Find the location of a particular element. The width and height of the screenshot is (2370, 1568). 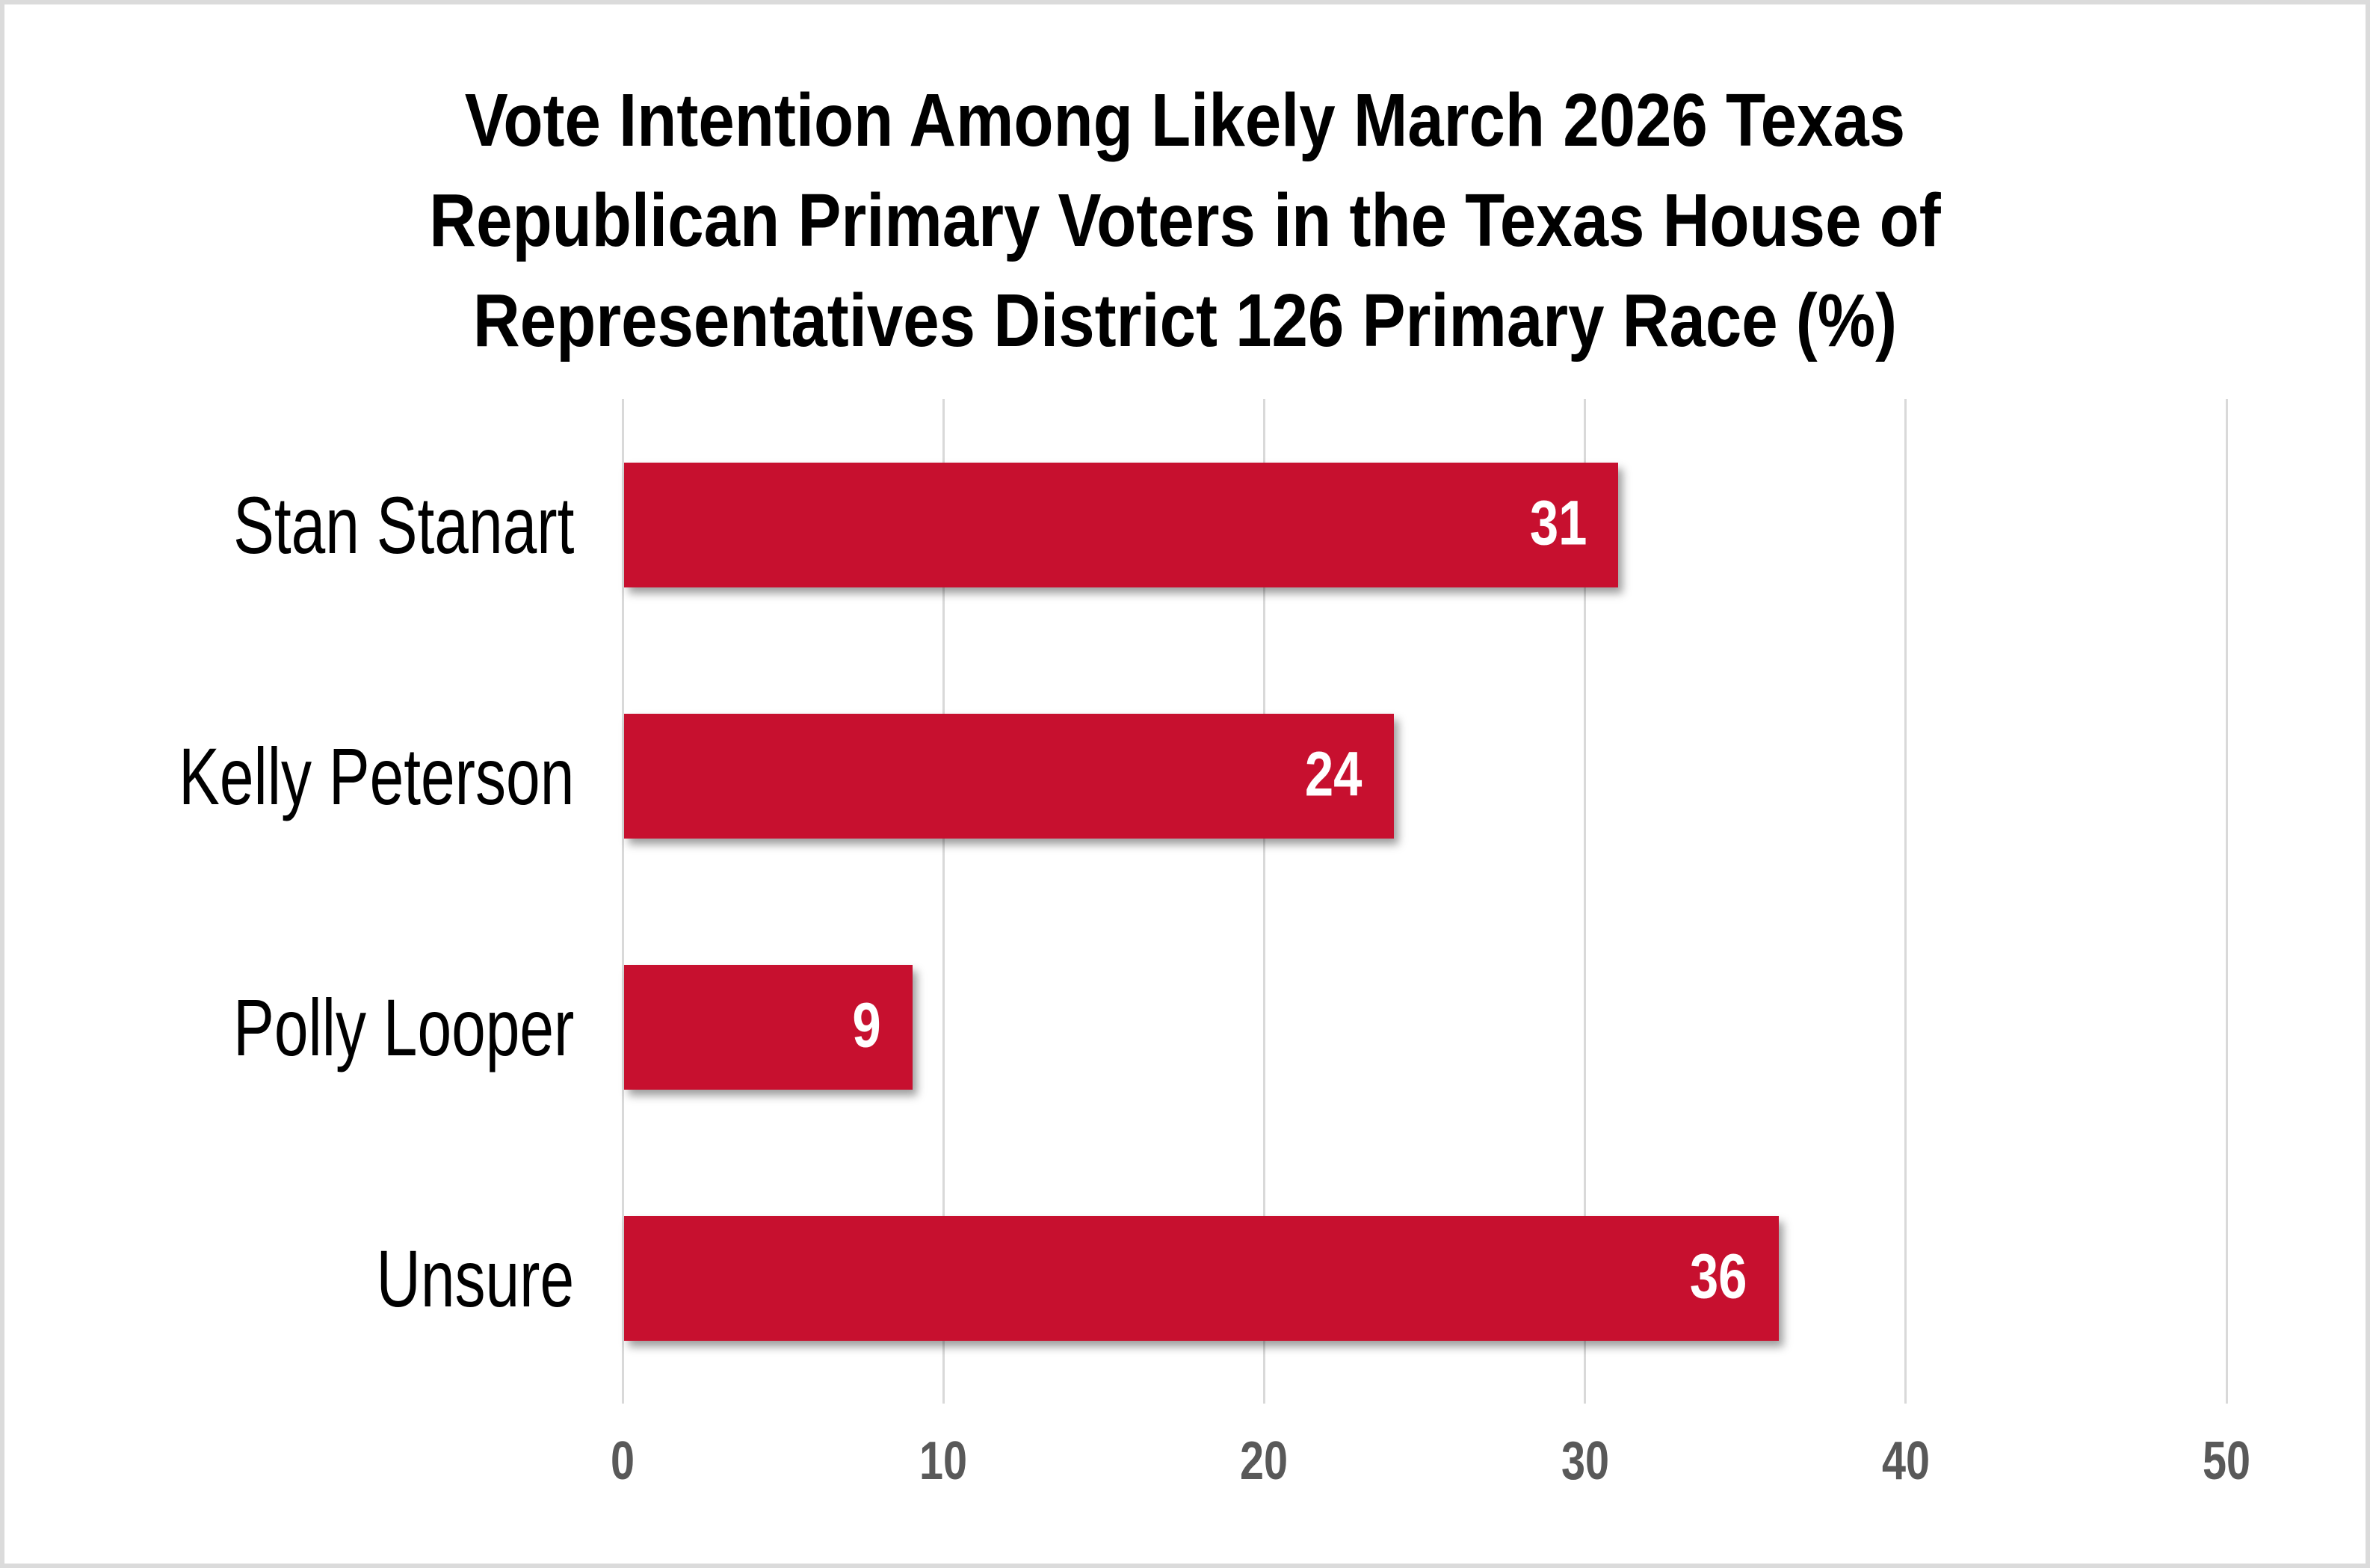

x-axis-tick-label: 20 is located at coordinates (1264, 1461).